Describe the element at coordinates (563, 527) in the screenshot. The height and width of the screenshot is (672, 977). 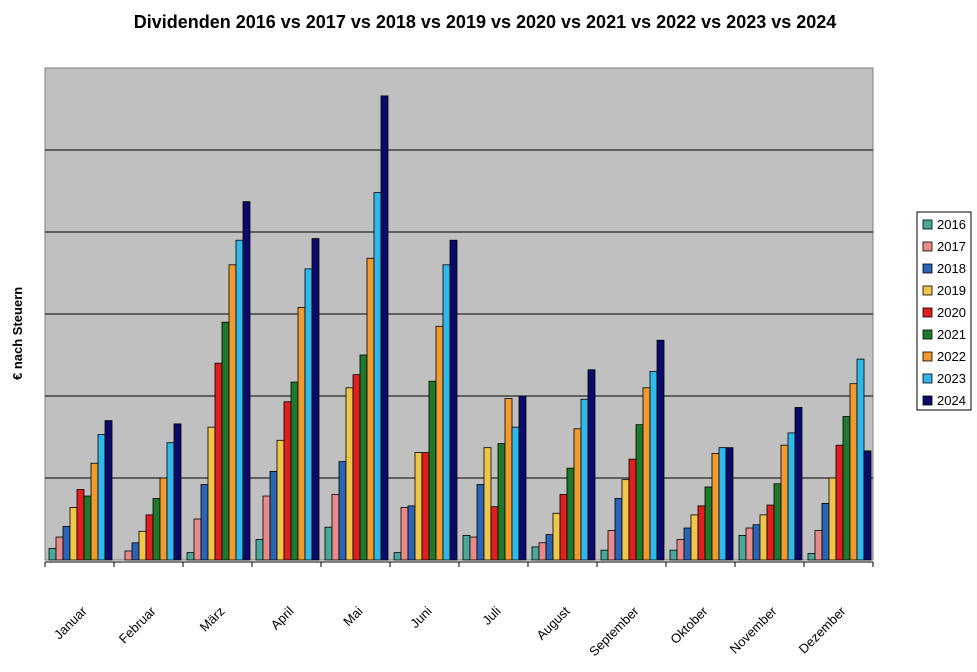
I see `bar-2020-August` at that location.